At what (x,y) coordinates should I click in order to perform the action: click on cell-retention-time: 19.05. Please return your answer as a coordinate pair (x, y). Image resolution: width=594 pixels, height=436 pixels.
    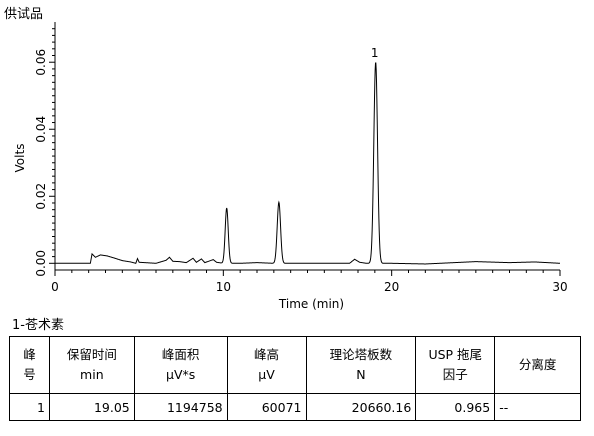
    Looking at the image, I should click on (91, 407).